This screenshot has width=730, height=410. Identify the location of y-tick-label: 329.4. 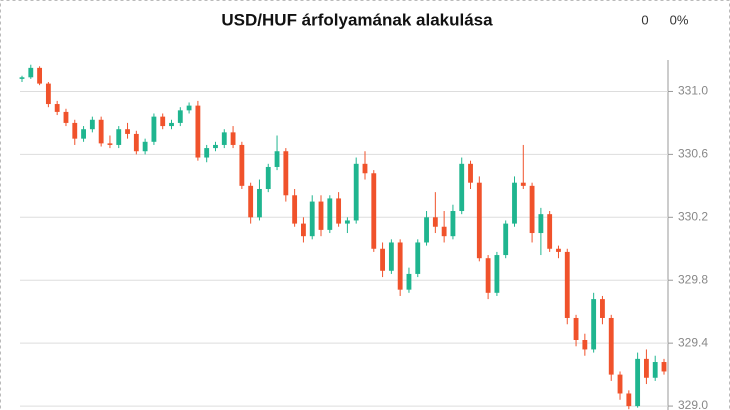
(693, 342).